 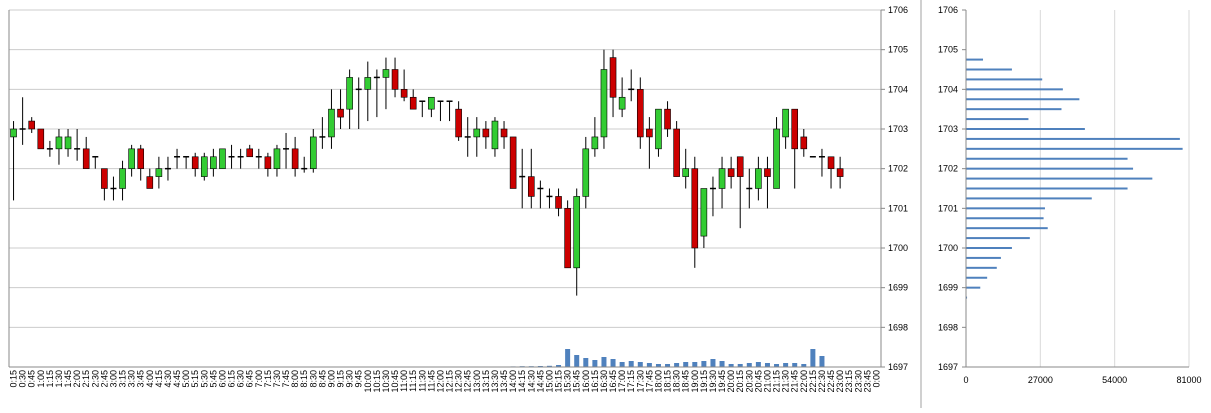 I want to click on time-tick-label: 21:00, so click(x=767, y=381).